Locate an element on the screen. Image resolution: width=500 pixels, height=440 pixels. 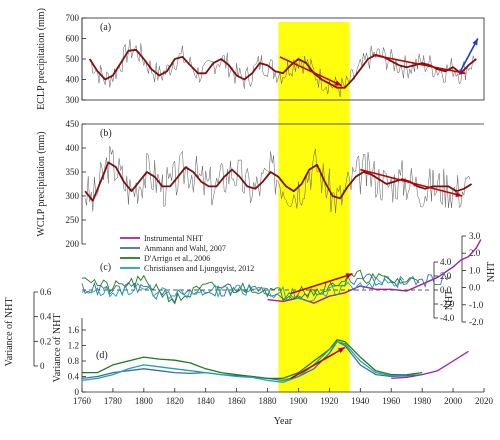
x-tick-label: 1900 is located at coordinates (298, 401).